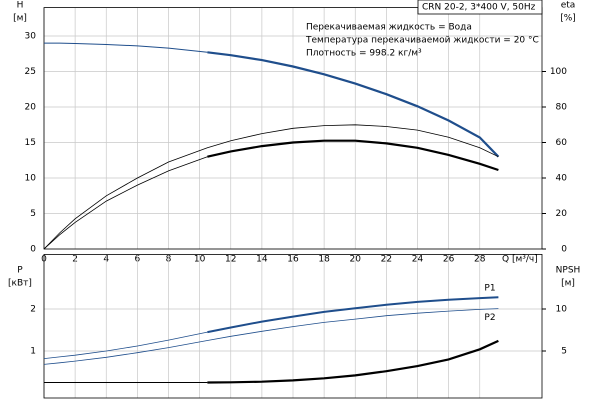 The image size is (600, 400). What do you see at coordinates (20, 6) in the screenshot?
I see `y-axis-label: H` at bounding box center [20, 6].